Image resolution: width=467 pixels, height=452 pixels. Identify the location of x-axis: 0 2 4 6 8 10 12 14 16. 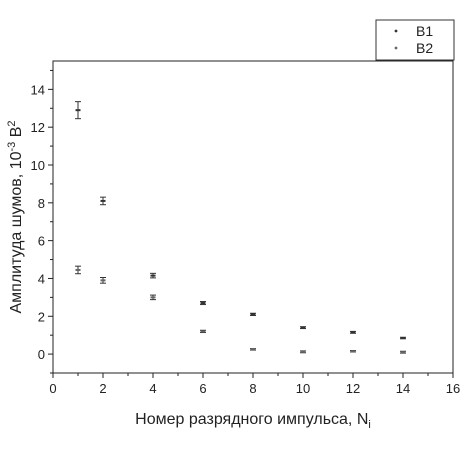
(254, 384).